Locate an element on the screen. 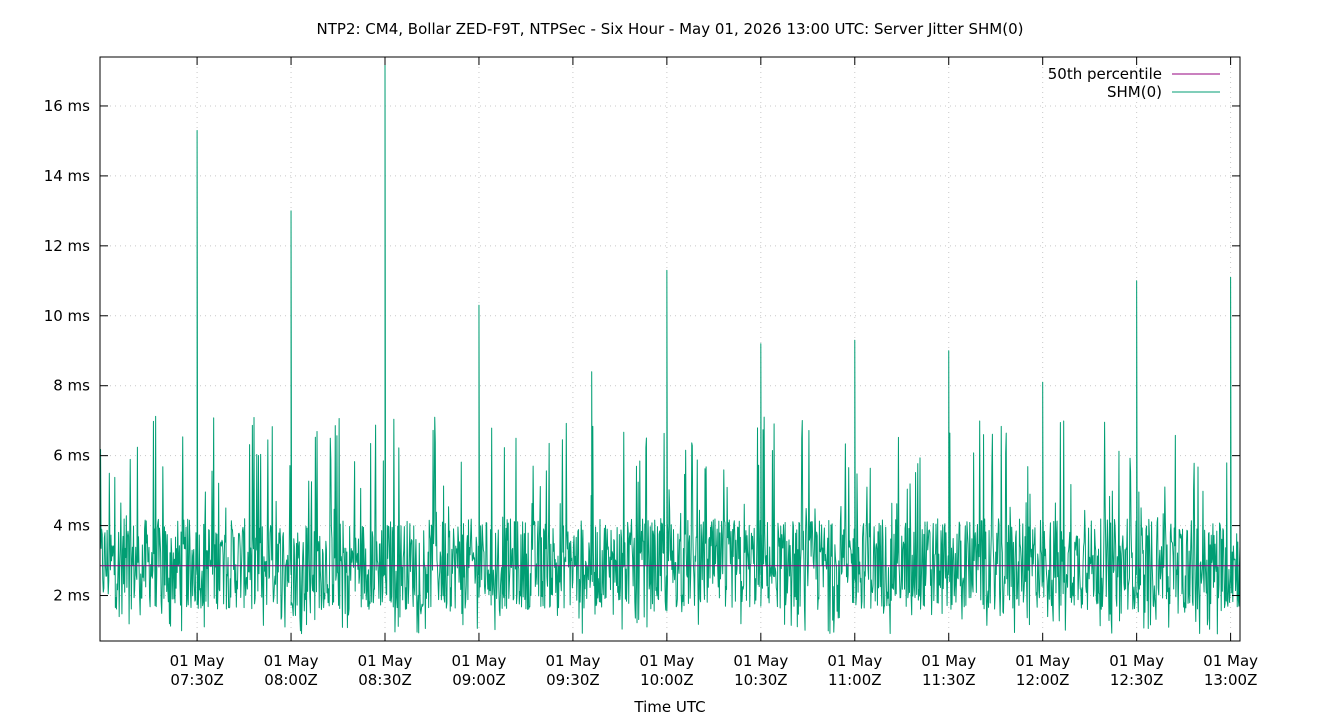 Image resolution: width=1340 pixels, height=720 pixels. y-tick-label: 10 ms is located at coordinates (67, 316).